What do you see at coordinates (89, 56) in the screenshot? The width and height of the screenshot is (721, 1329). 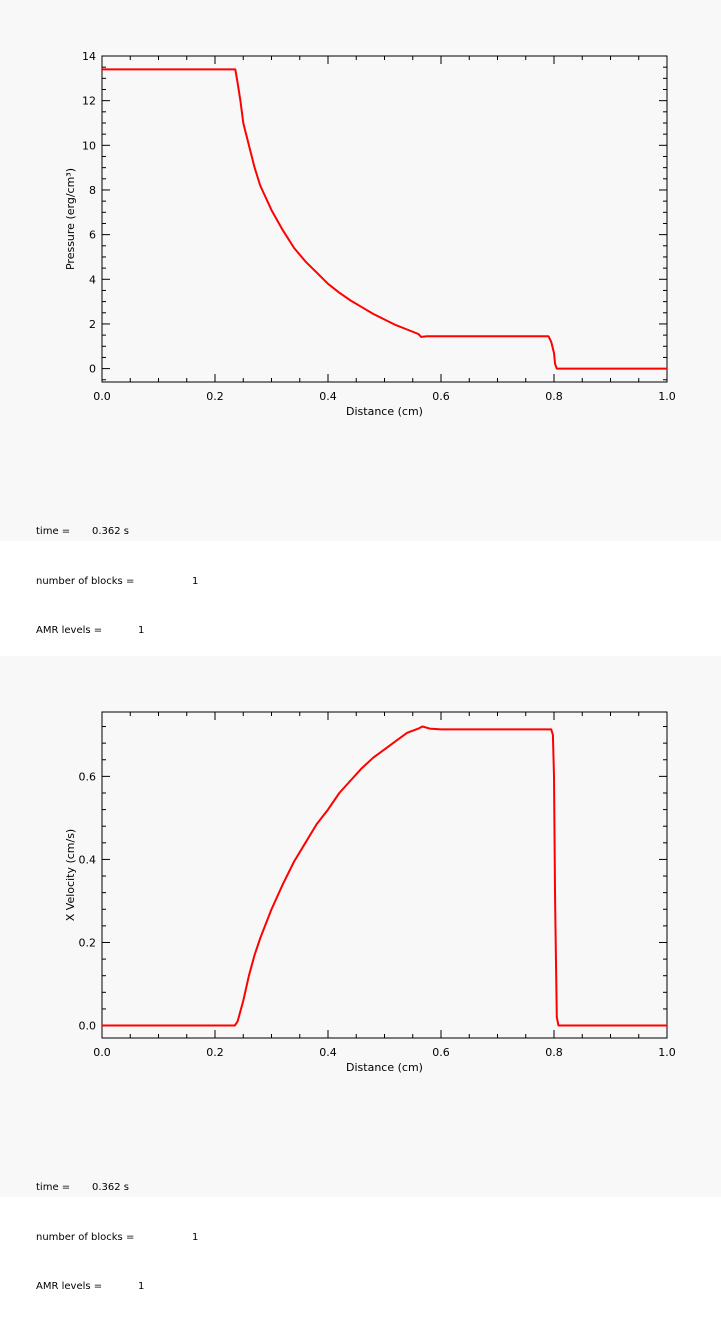 I see `y-tick-label: 14` at bounding box center [89, 56].